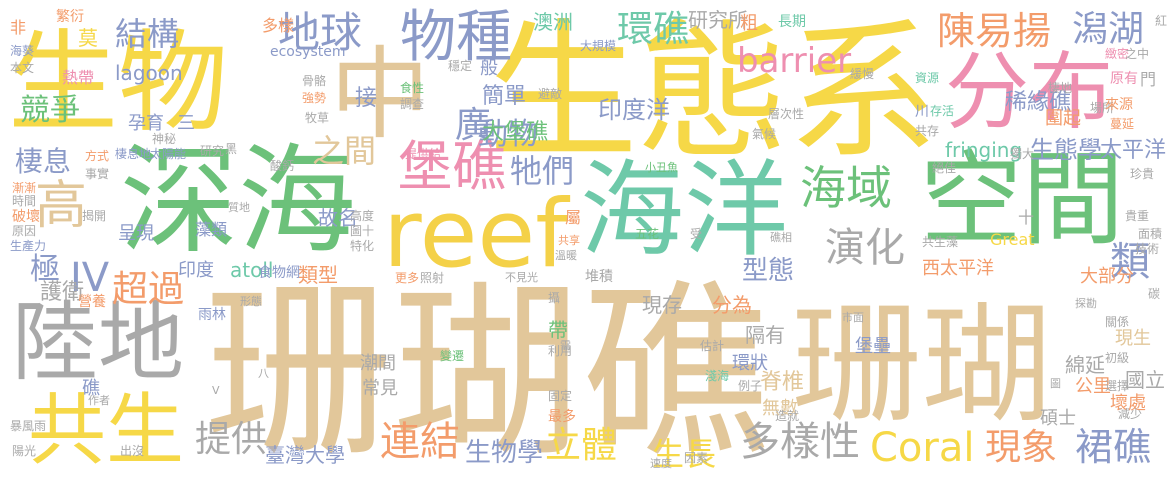 The width and height of the screenshot is (1175, 482). Describe the element at coordinates (1085, 365) in the screenshot. I see `word-stretch: 綿延` at that location.